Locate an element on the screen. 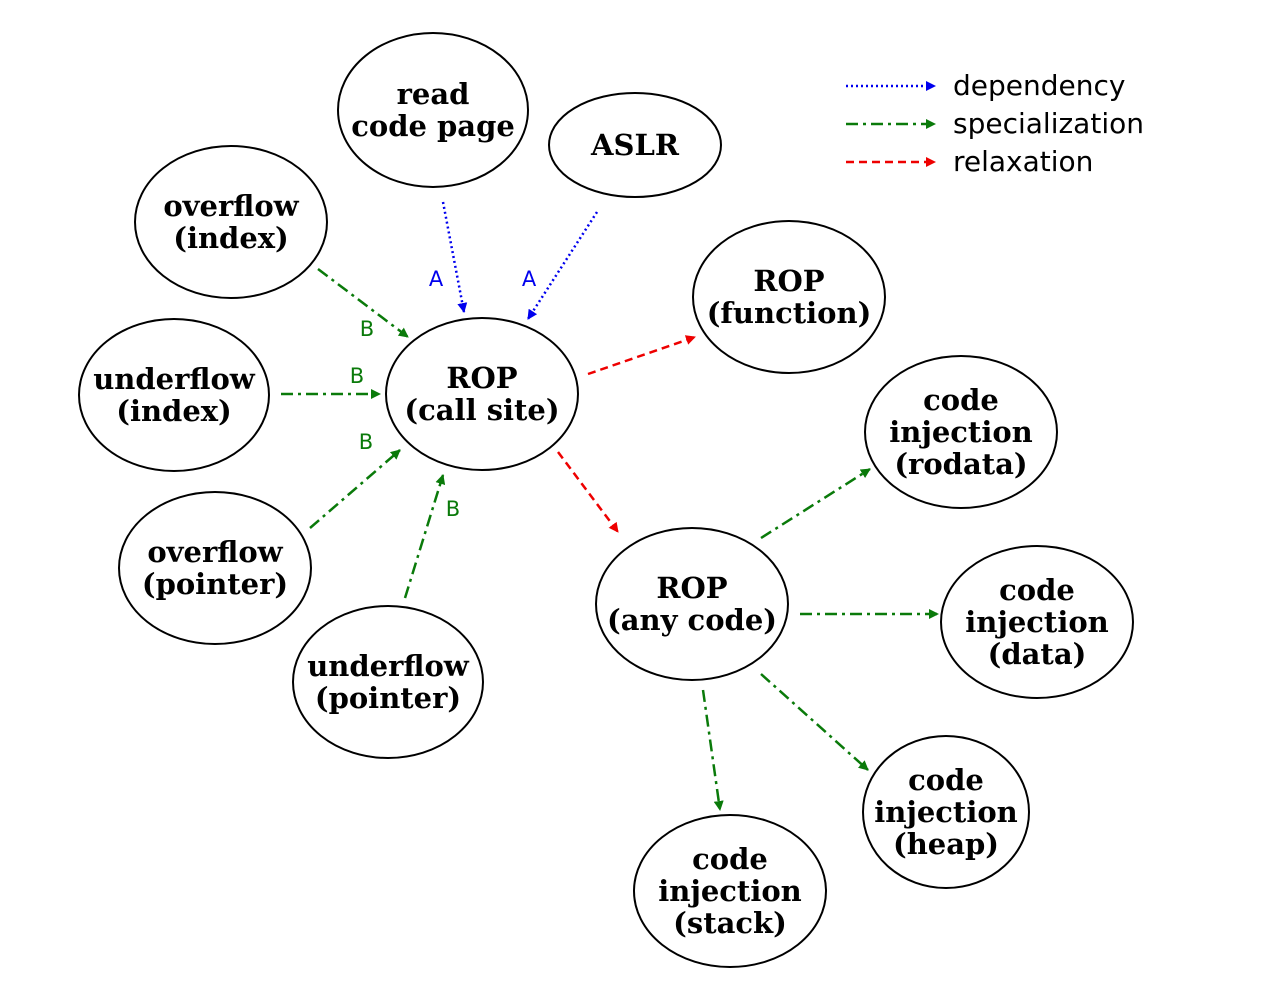 The width and height of the screenshot is (1280, 984). node-label-line: (any code) is located at coordinates (692, 620).